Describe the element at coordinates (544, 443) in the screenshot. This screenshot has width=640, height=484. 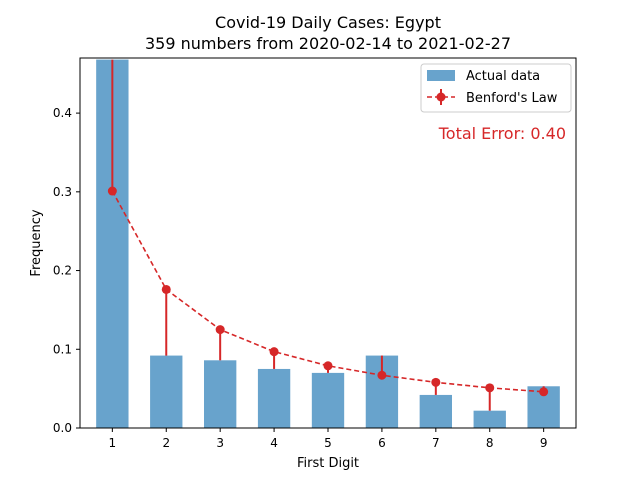
I see `x-tick-label-9: 9` at that location.